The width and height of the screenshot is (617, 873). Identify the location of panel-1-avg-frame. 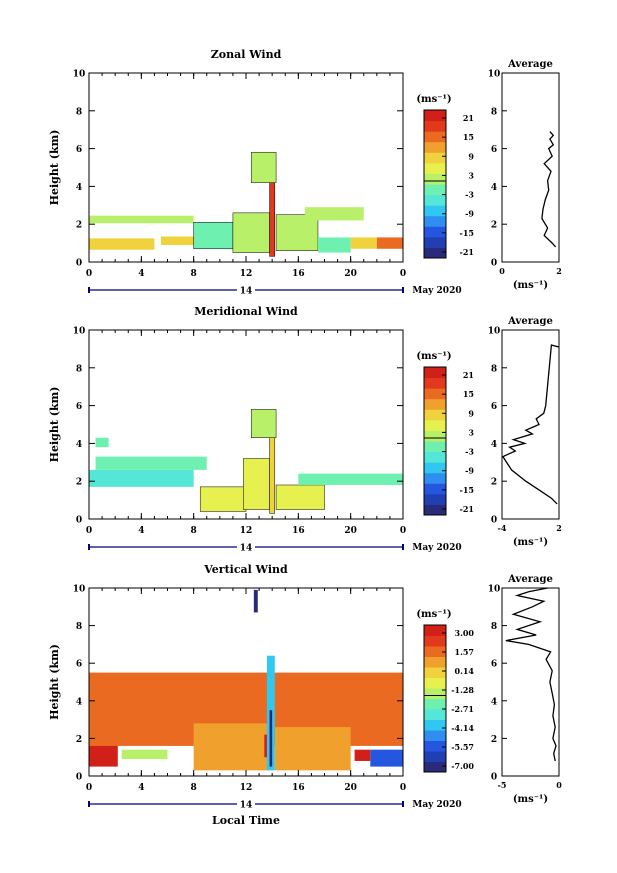
(530, 424).